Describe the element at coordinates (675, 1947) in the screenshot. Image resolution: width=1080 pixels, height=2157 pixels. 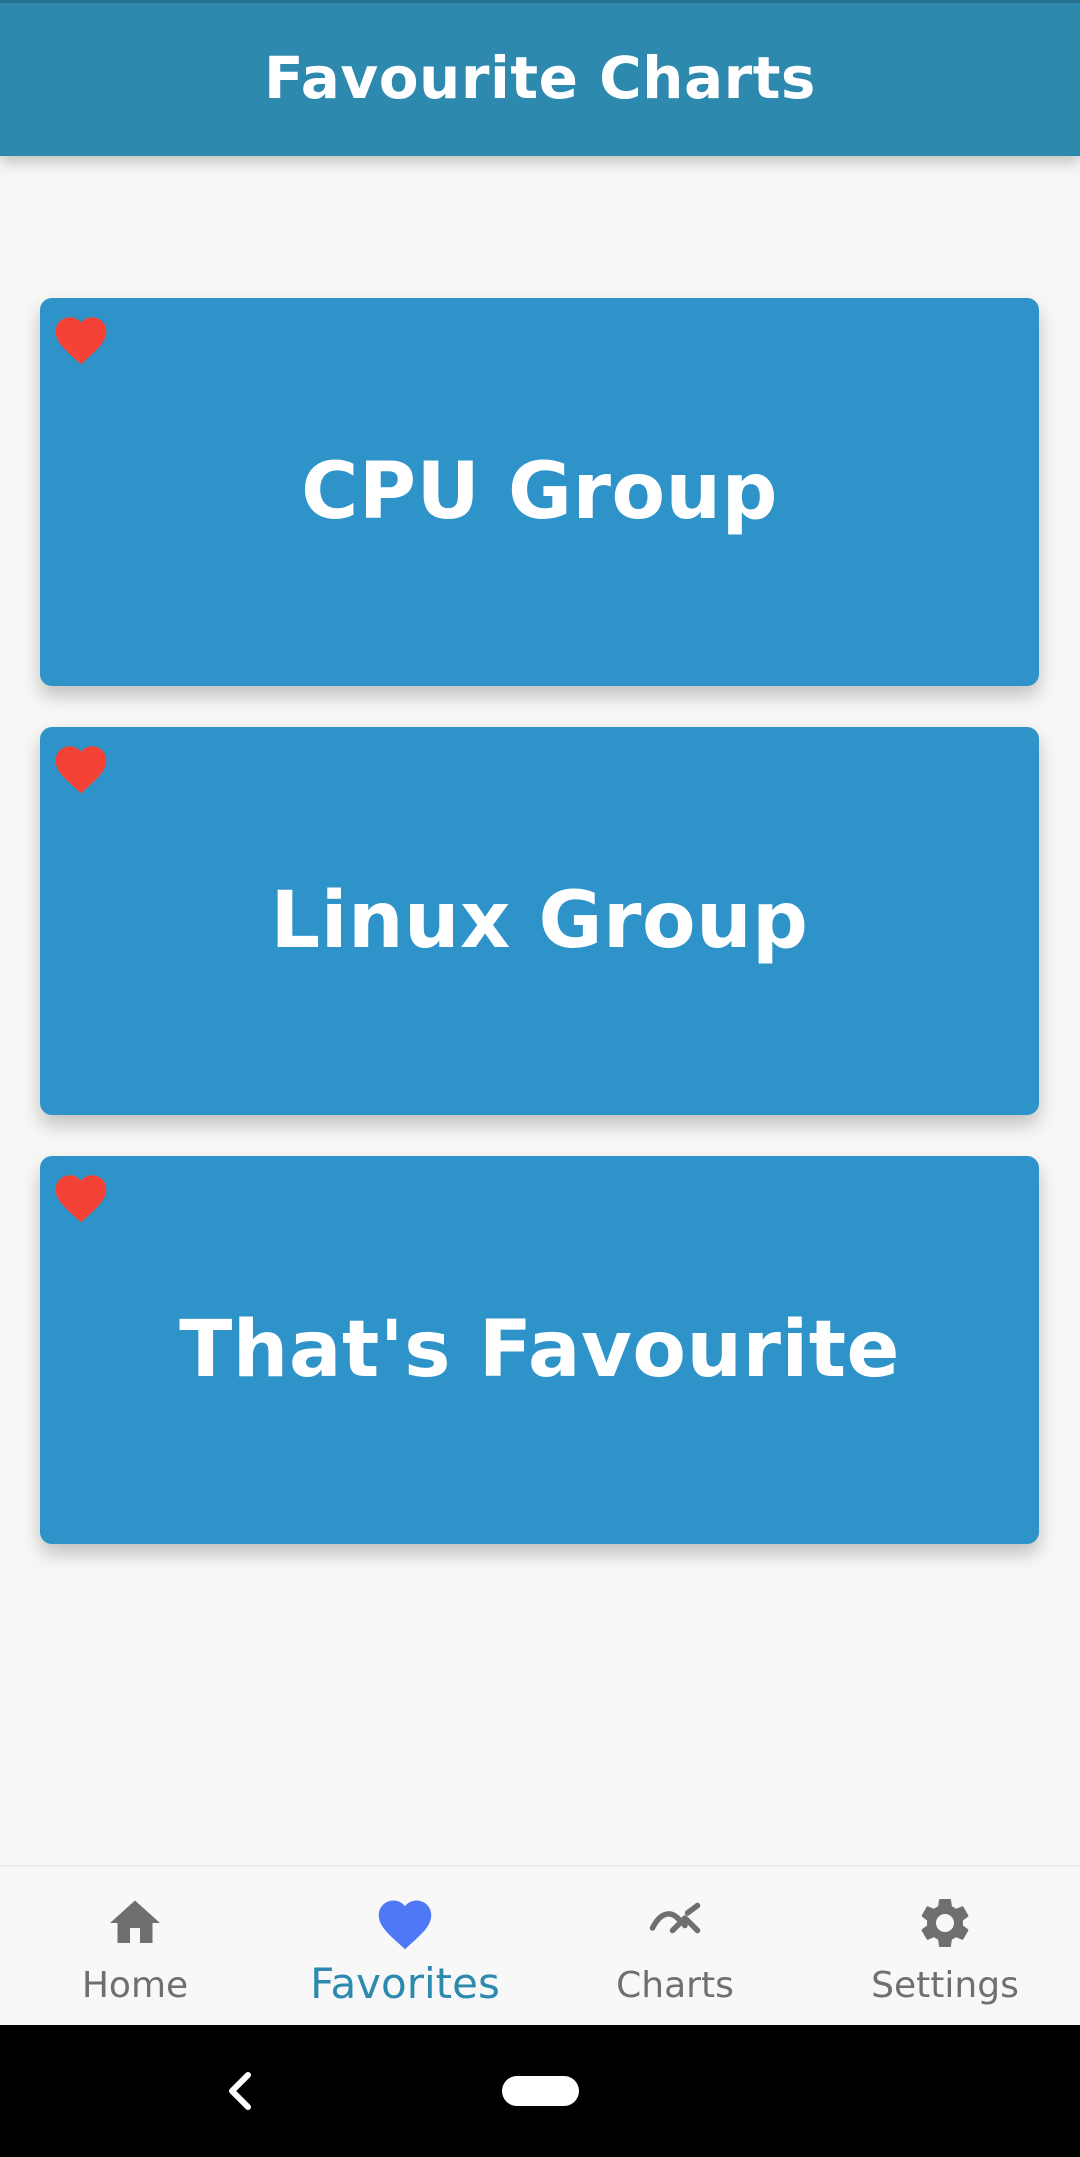
I see `nav-item-charts: Charts` at that location.